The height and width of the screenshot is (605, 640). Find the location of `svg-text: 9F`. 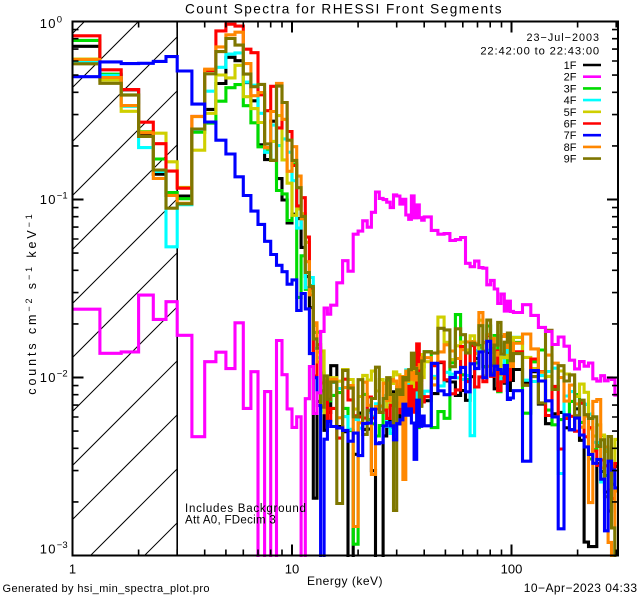

svg-text: 9F is located at coordinates (570, 160).